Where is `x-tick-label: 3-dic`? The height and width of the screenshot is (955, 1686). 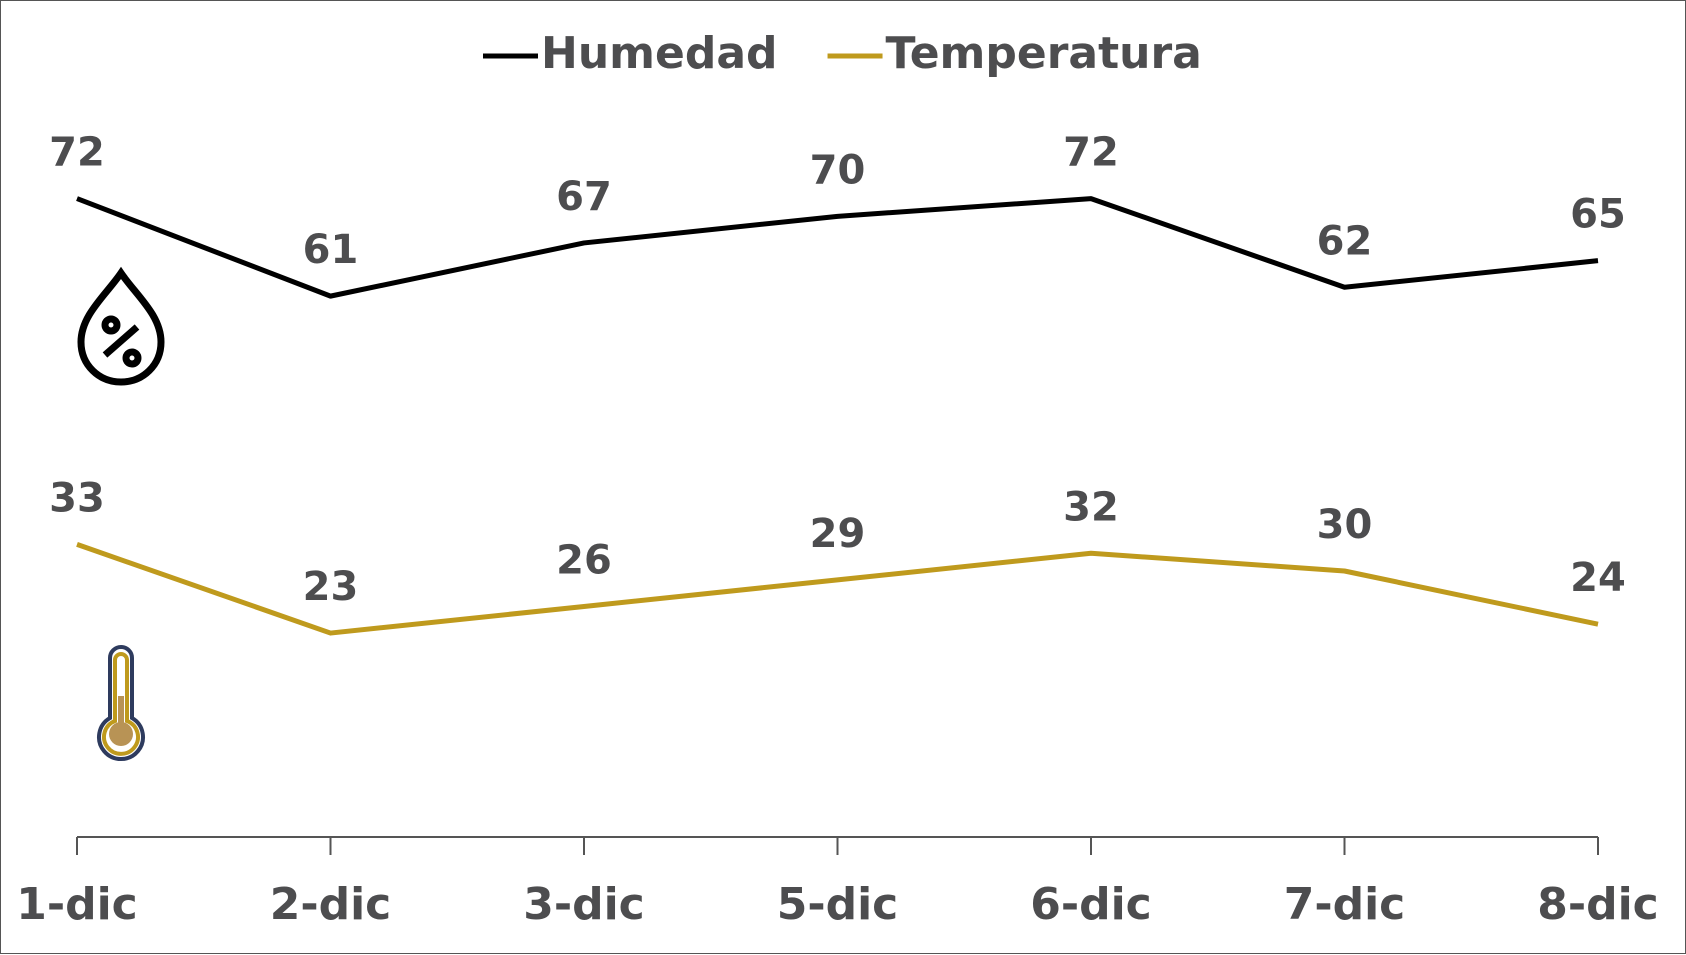 x-tick-label: 3-dic is located at coordinates (584, 904).